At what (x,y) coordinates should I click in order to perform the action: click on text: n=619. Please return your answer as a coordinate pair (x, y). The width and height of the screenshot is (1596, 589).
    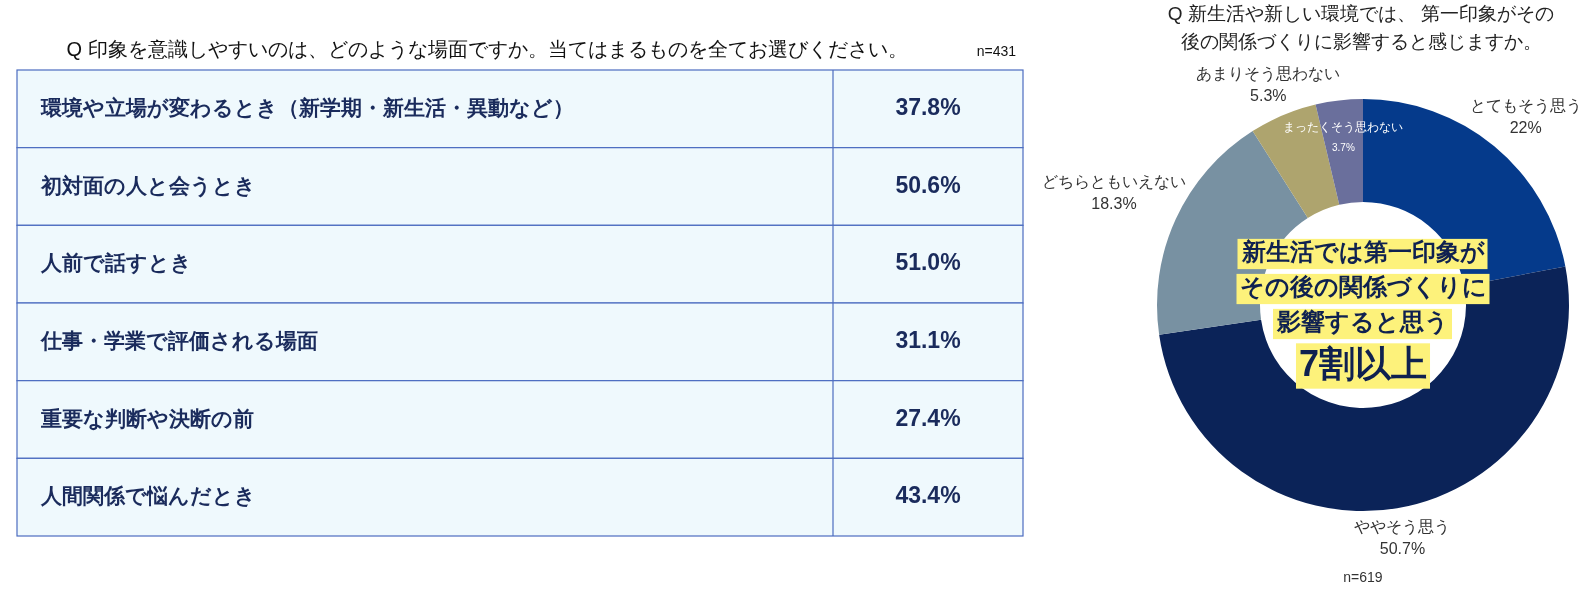
    Looking at the image, I should click on (1363, 576).